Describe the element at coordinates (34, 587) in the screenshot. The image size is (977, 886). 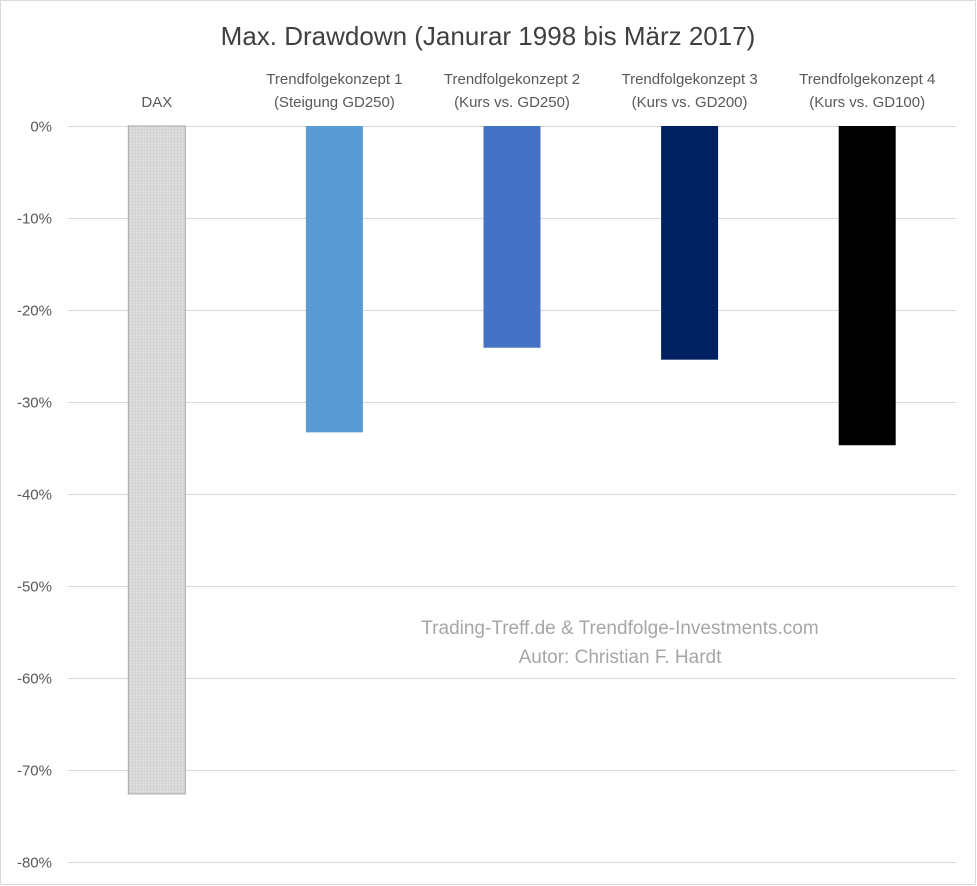
I see `y-tick-label: -50%` at that location.